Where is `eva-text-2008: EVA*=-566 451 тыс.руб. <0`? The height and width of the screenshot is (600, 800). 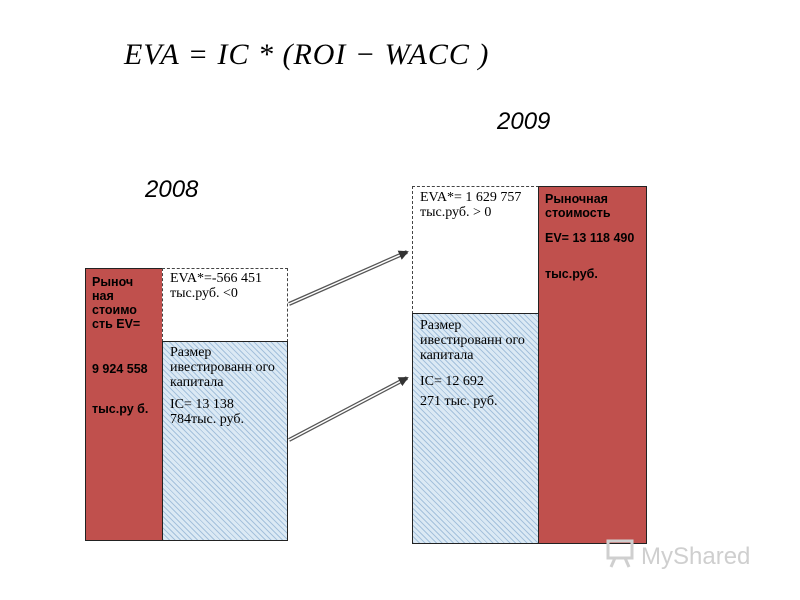 eva-text-2008: EVA*=-566 451 тыс.руб. <0 is located at coordinates (216, 286).